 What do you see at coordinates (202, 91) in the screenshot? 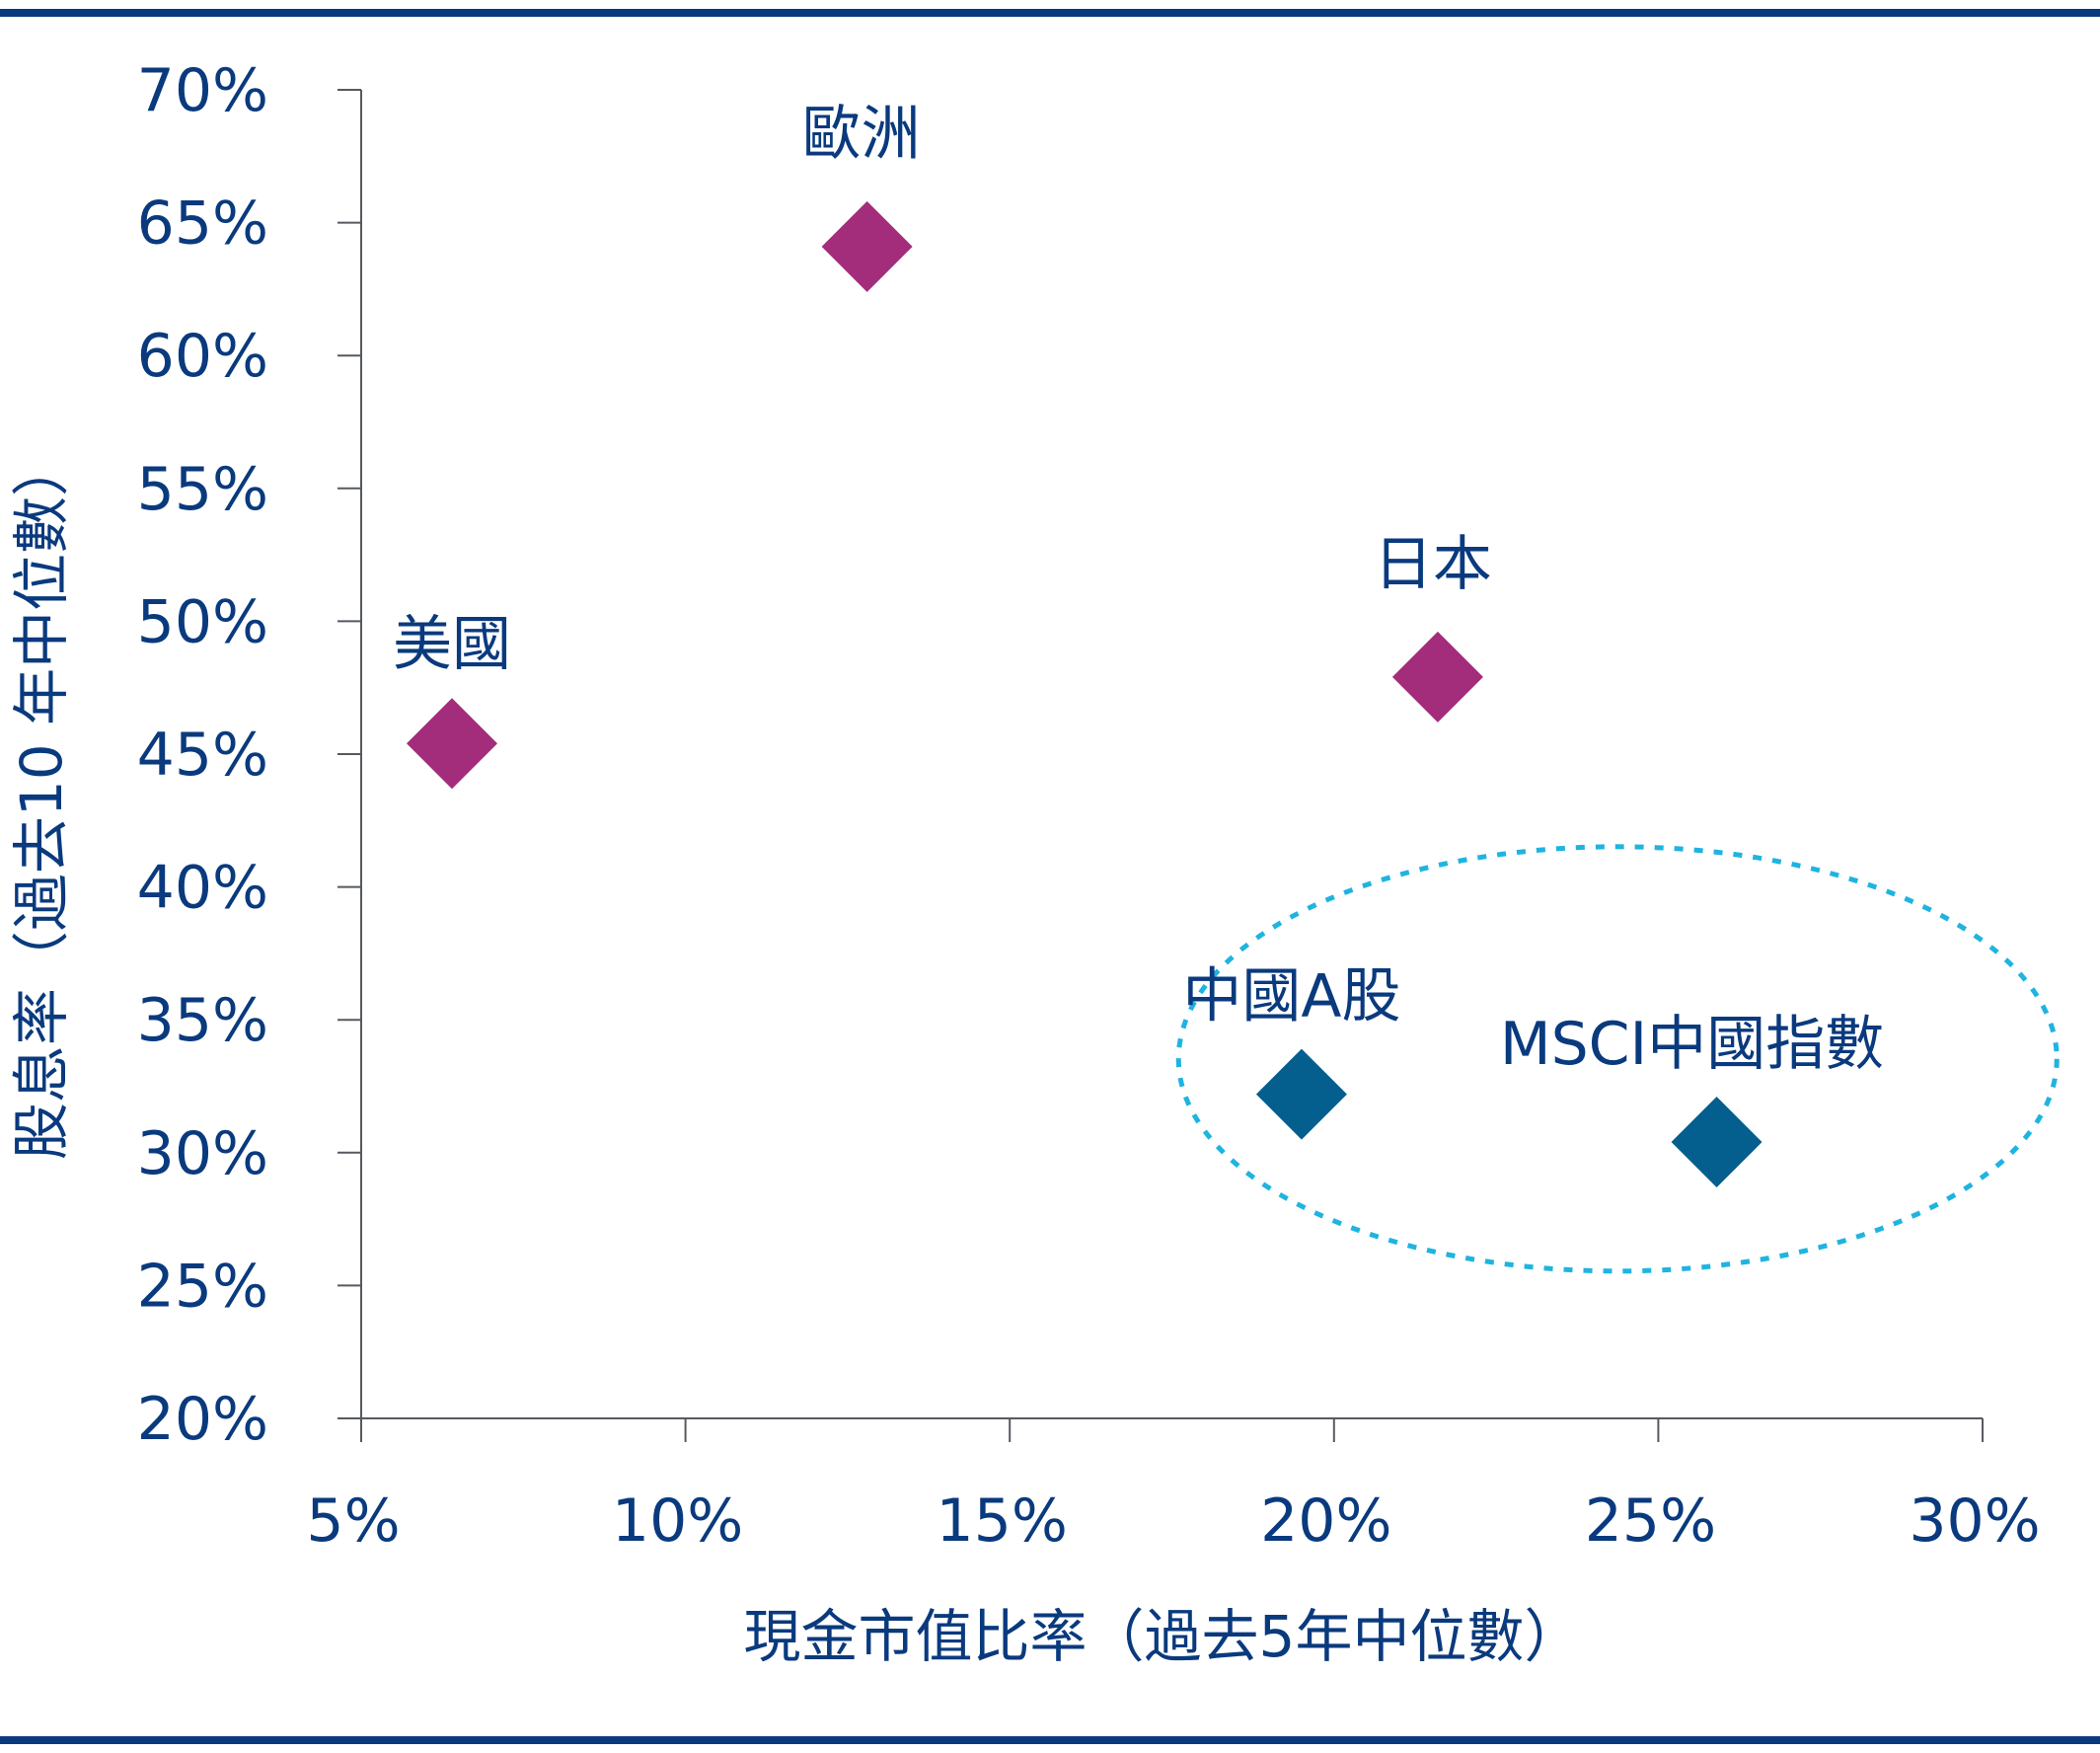
I see `y-tick-label: 70%` at bounding box center [202, 91].